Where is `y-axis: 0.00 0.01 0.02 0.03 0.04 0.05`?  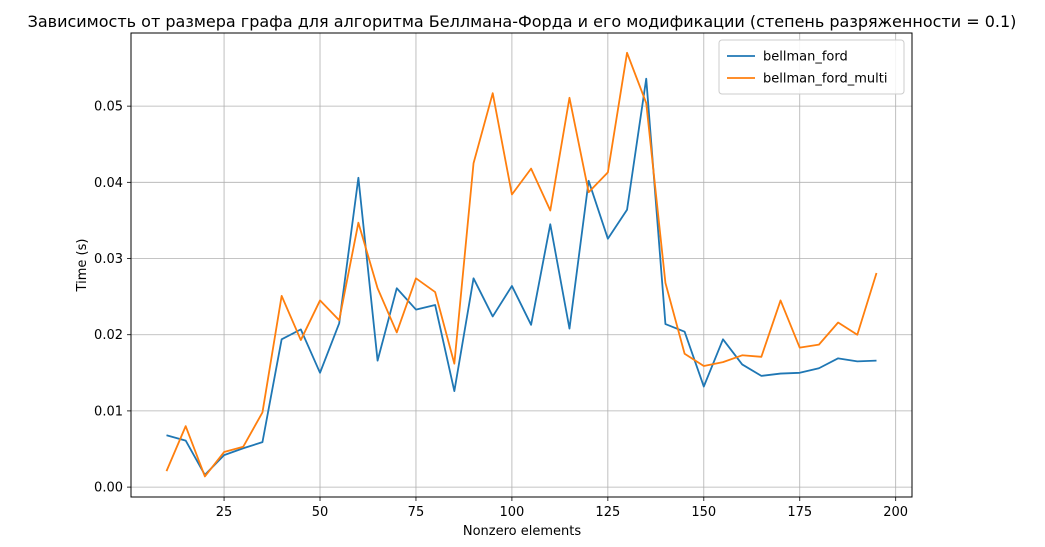
y-axis: 0.00 0.01 0.02 0.03 0.04 0.05 is located at coordinates (112, 298).